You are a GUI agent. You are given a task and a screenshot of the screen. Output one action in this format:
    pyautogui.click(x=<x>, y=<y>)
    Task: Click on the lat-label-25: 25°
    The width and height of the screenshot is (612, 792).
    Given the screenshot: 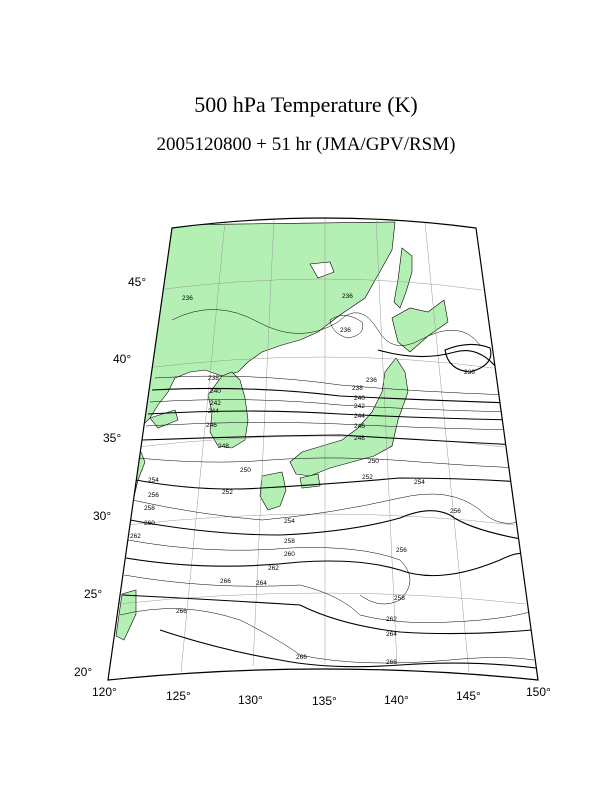 What is the action you would take?
    pyautogui.click(x=93, y=594)
    